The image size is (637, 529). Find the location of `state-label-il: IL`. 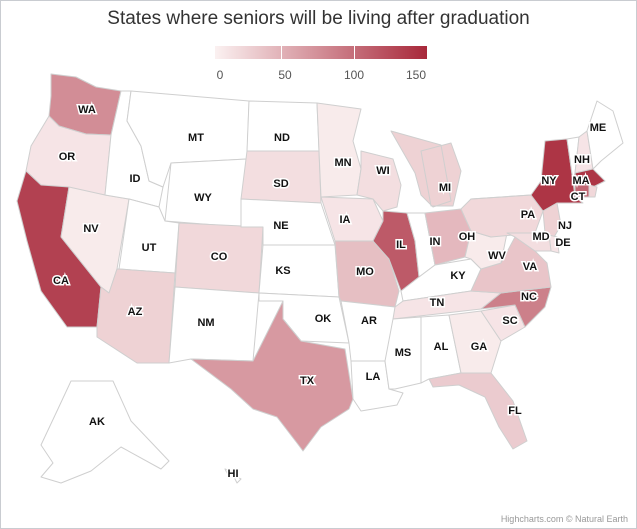

state-label-il: IL is located at coordinates (401, 245).